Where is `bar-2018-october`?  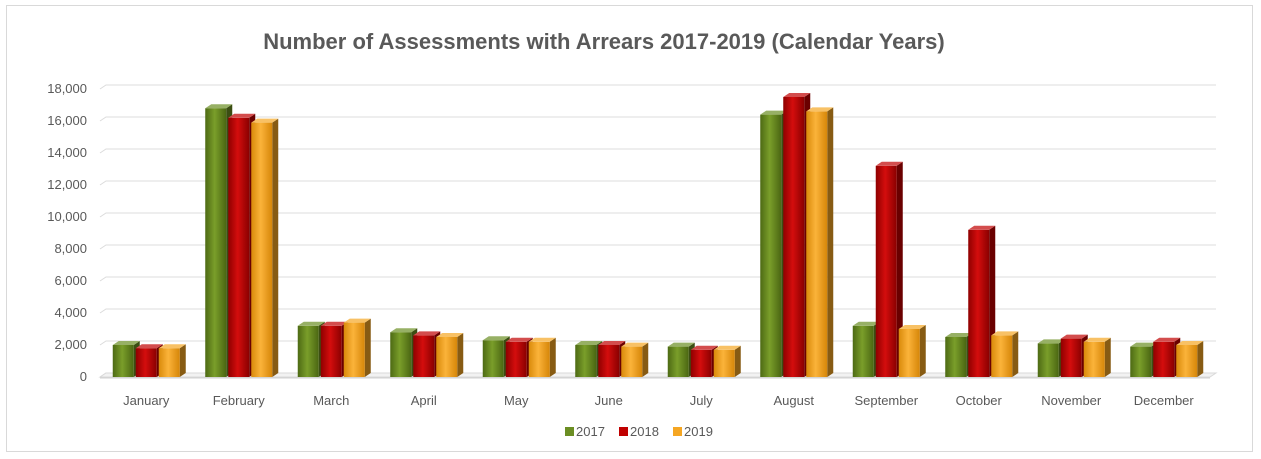 bar-2018-october is located at coordinates (982, 301).